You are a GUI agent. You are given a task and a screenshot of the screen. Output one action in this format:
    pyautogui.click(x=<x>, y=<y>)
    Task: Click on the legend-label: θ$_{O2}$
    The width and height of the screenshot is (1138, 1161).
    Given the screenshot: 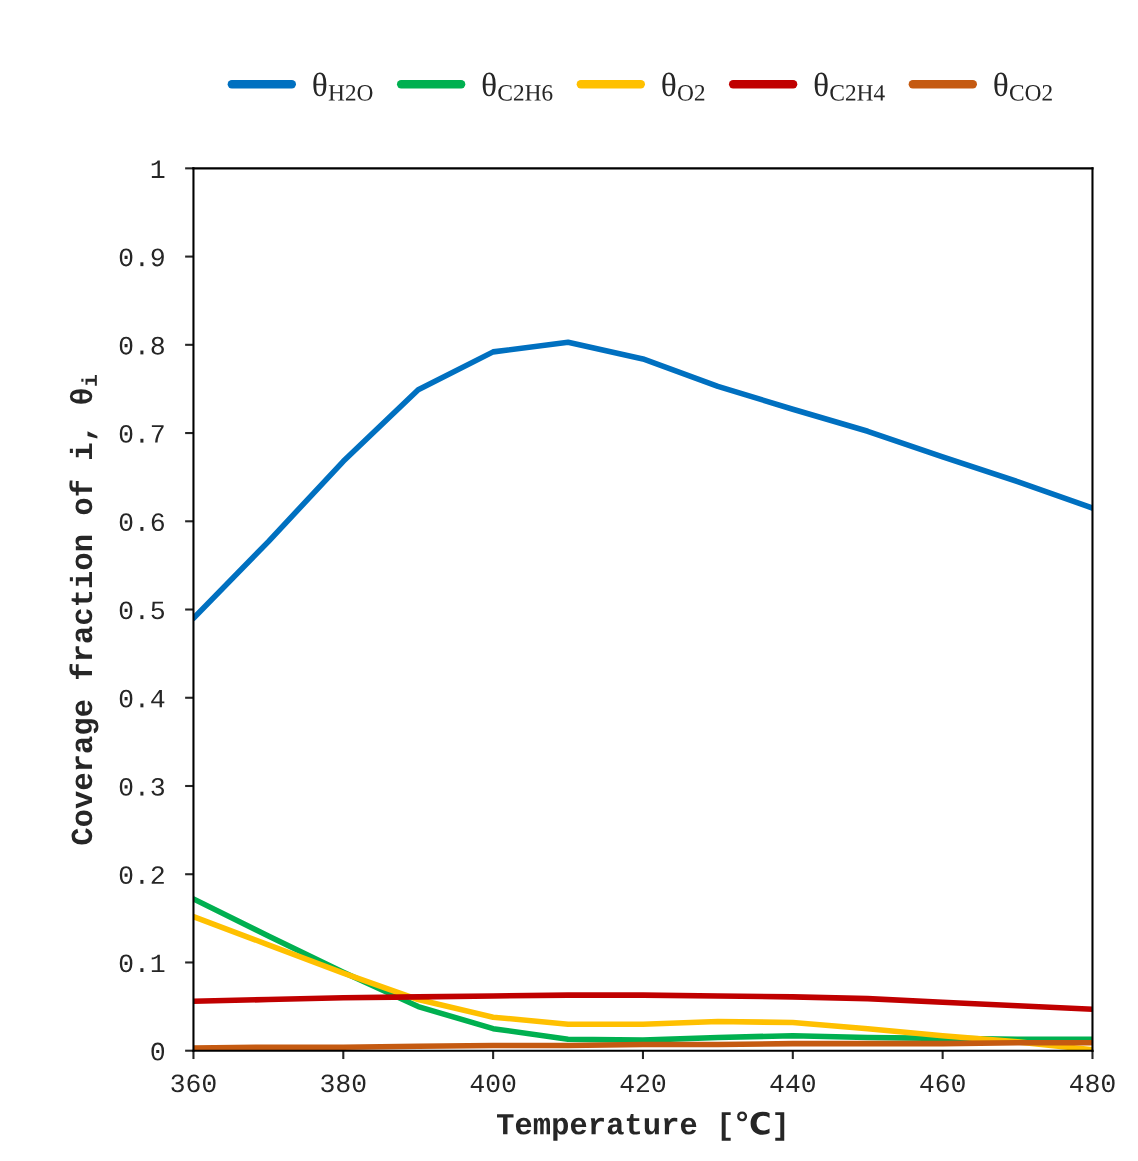 What is the action you would take?
    pyautogui.click(x=683, y=86)
    